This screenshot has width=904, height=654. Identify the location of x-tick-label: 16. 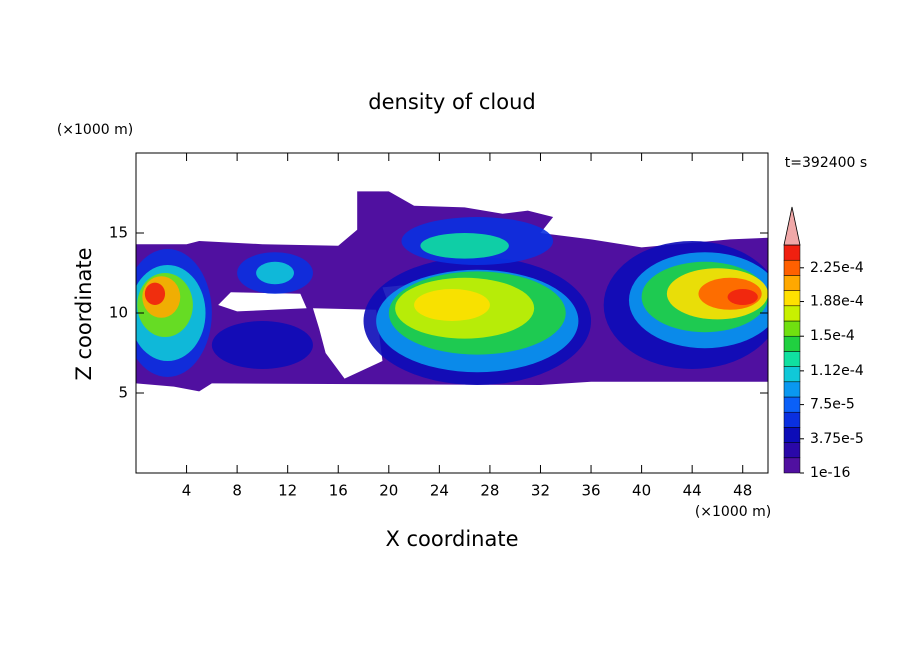
(338, 491).